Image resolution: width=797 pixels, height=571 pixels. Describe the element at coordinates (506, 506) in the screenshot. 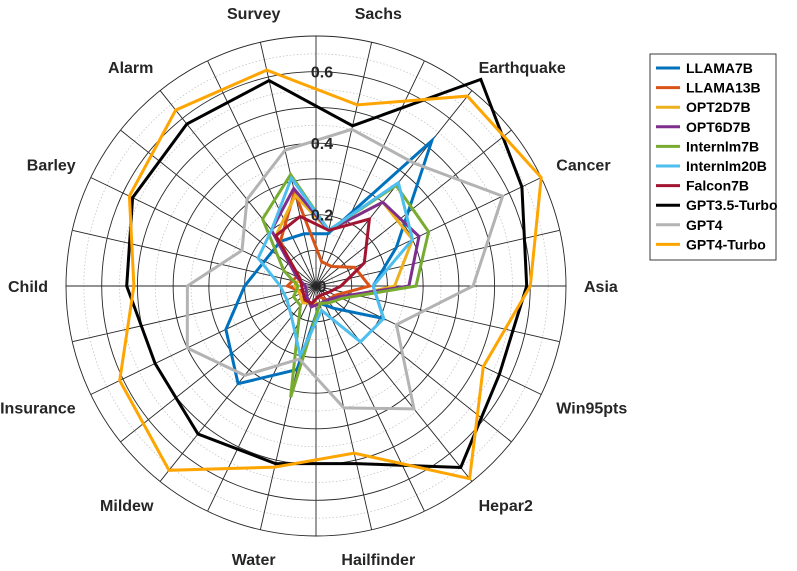

I see `category-label: Hepar2` at that location.